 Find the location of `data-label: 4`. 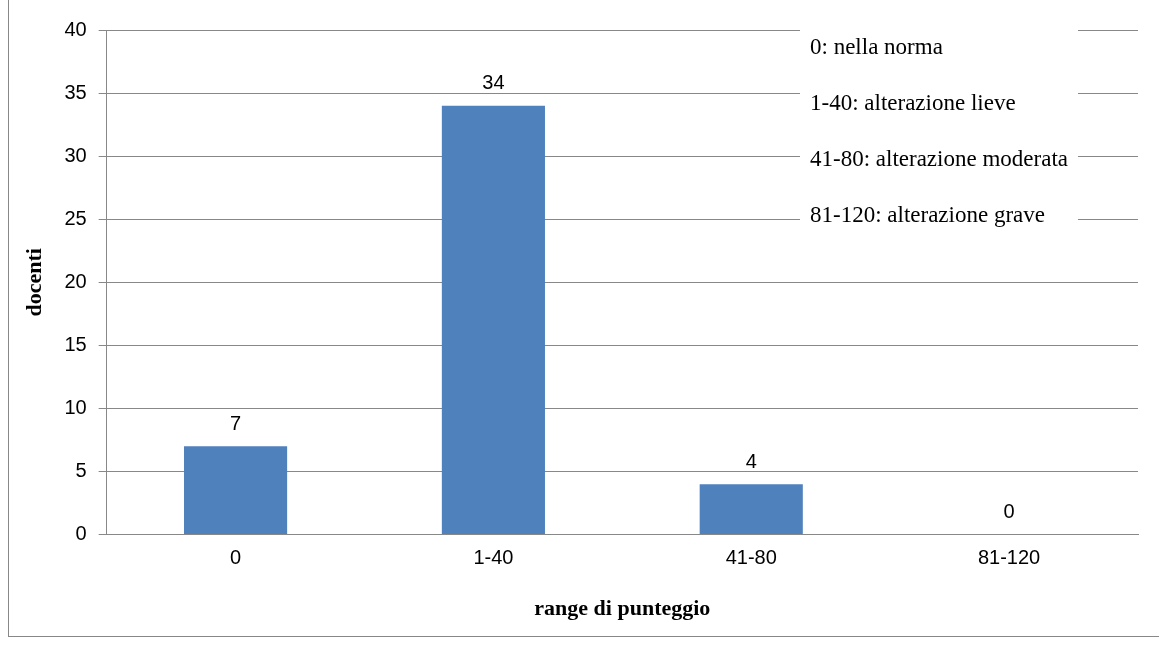

data-label: 4 is located at coordinates (751, 460).